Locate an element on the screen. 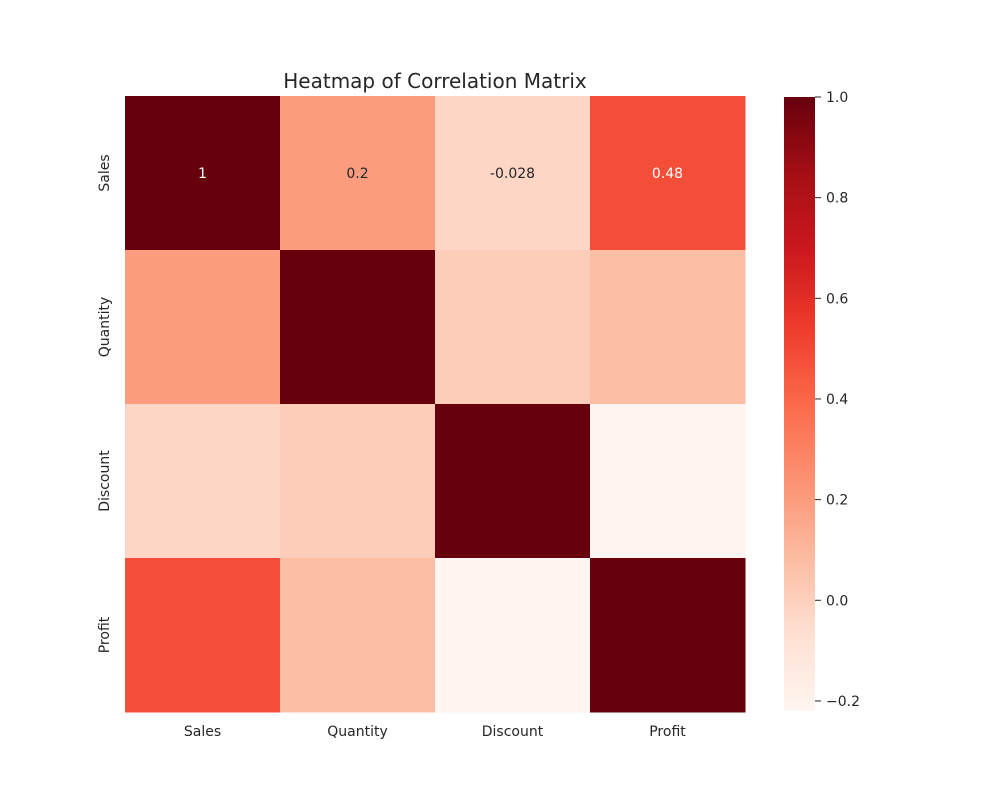 This screenshot has width=1000, height=800. colorbar: 1.0 0.8 0.6 0.4 0.2 0.0 −0.2 is located at coordinates (822, 400).